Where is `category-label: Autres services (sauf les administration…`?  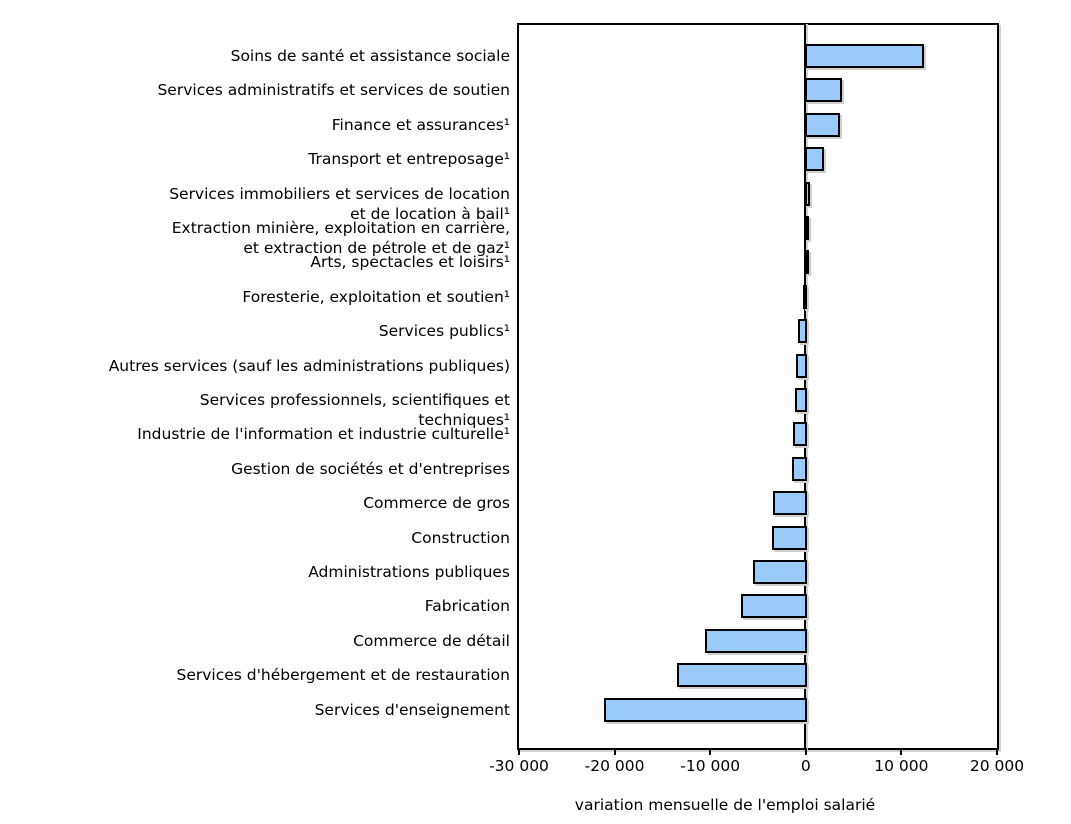
category-label: Autres services (sauf les administration… is located at coordinates (309, 365).